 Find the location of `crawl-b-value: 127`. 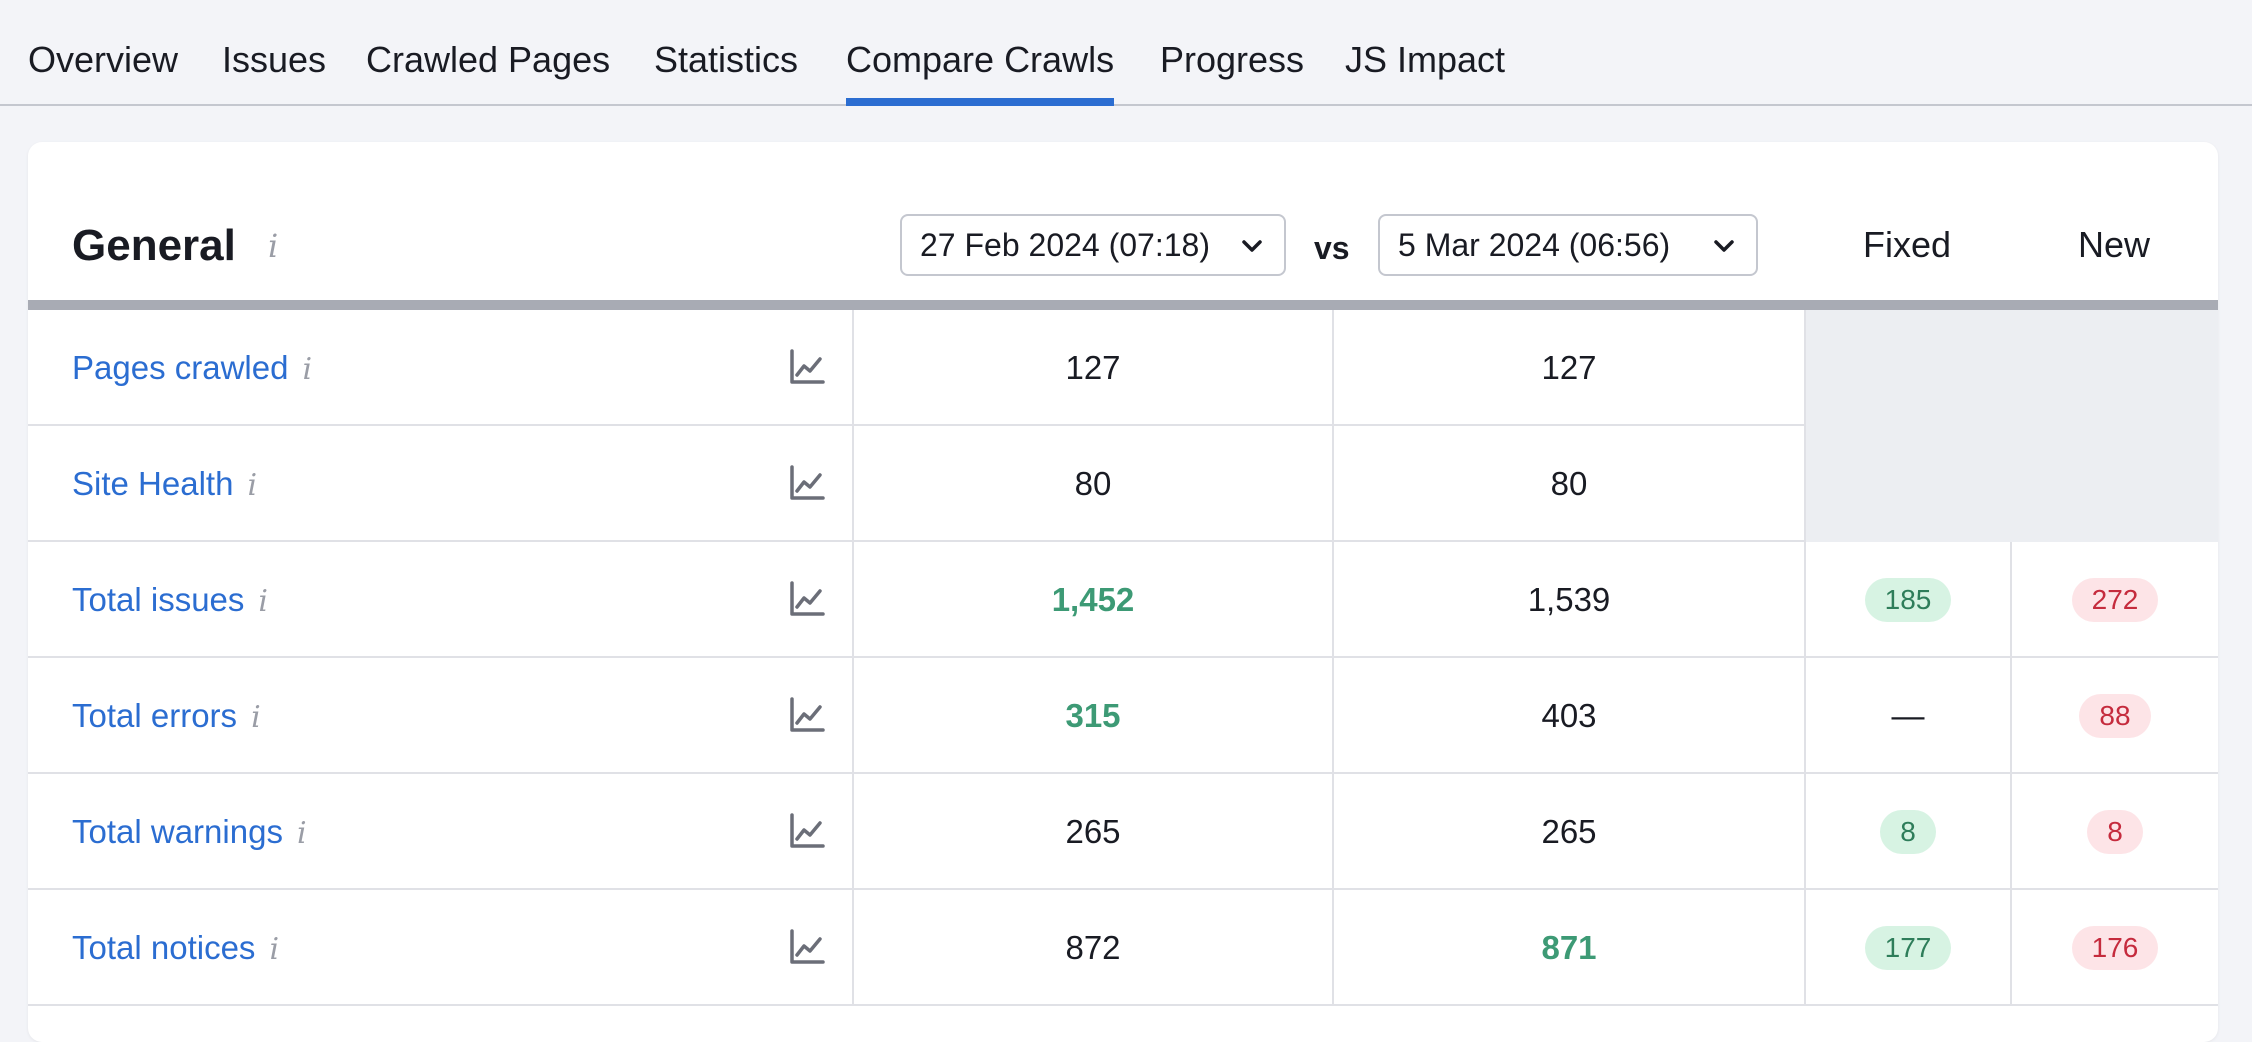

crawl-b-value: 127 is located at coordinates (1569, 367).